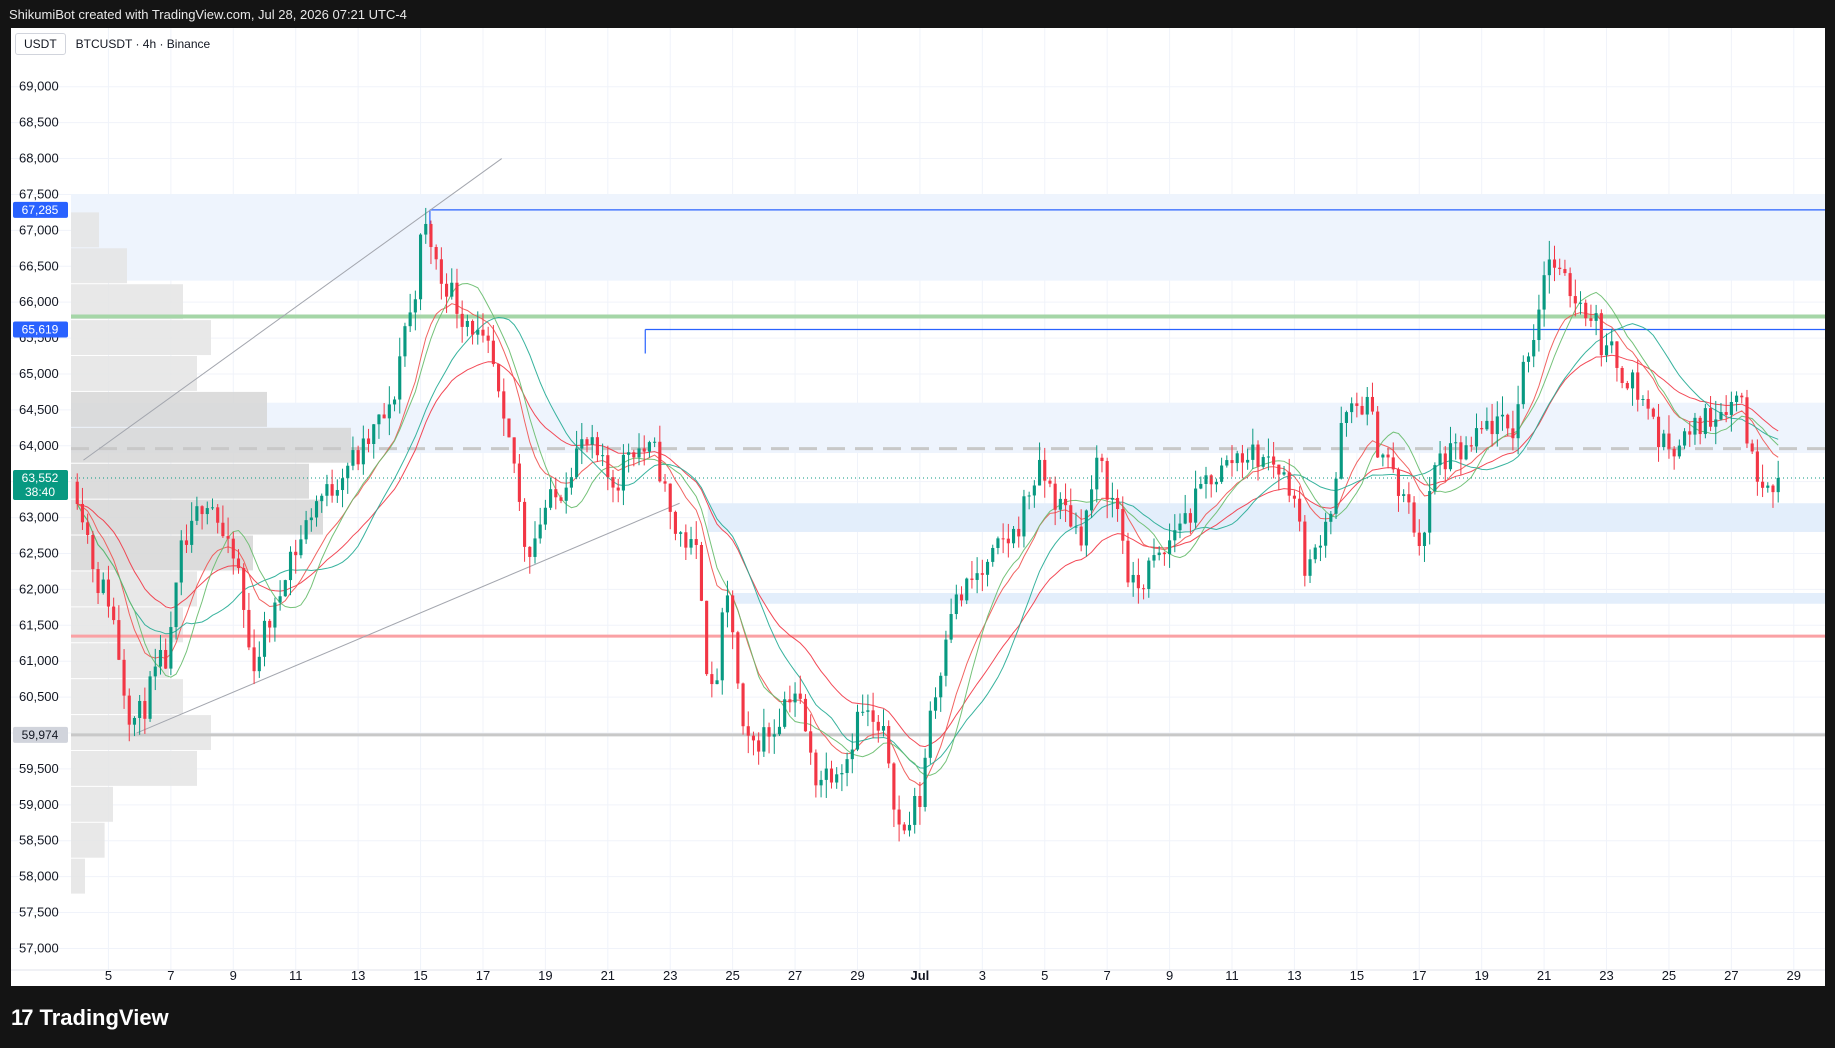 The width and height of the screenshot is (1835, 1048). Describe the element at coordinates (1606, 975) in the screenshot. I see `time-axis-label: 23` at that location.